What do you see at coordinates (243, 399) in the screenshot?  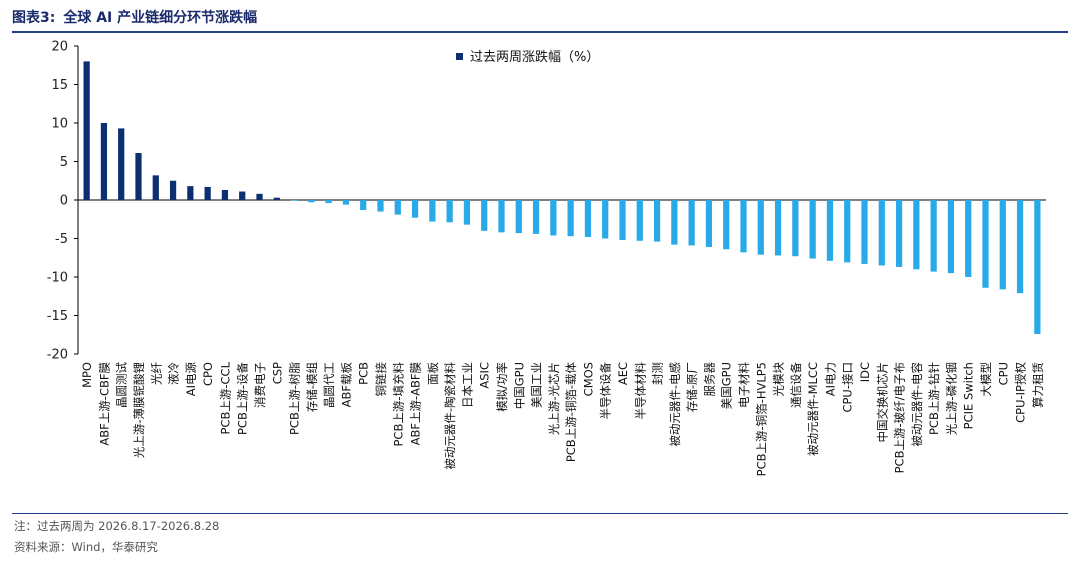 I see `x-tick-label: PCB上游-设备` at bounding box center [243, 399].